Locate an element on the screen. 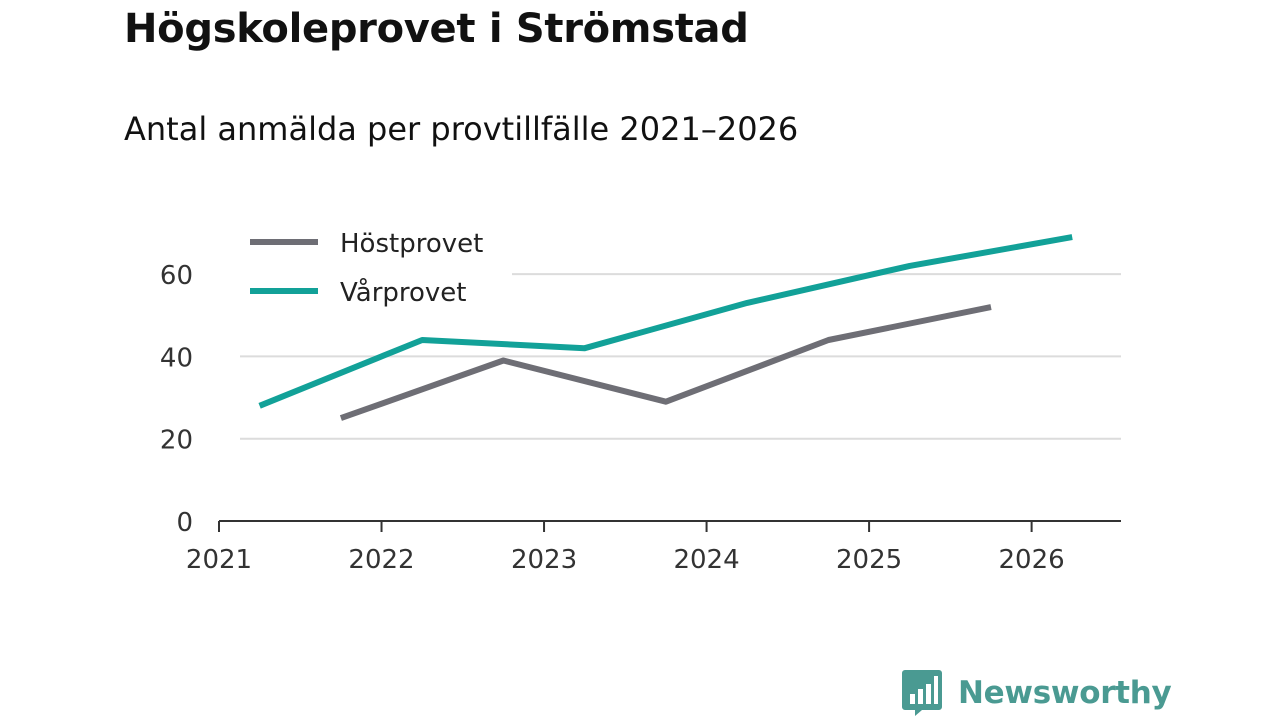  y-tick-label-60: 60 is located at coordinates (176, 276).